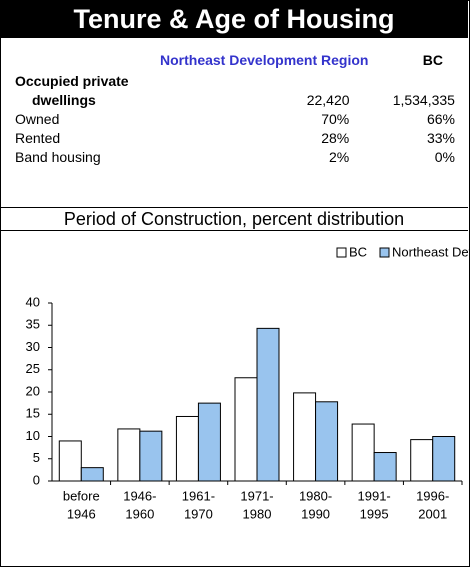 Image resolution: width=470 pixels, height=567 pixels. I want to click on row-label: Band housing, so click(58, 157).